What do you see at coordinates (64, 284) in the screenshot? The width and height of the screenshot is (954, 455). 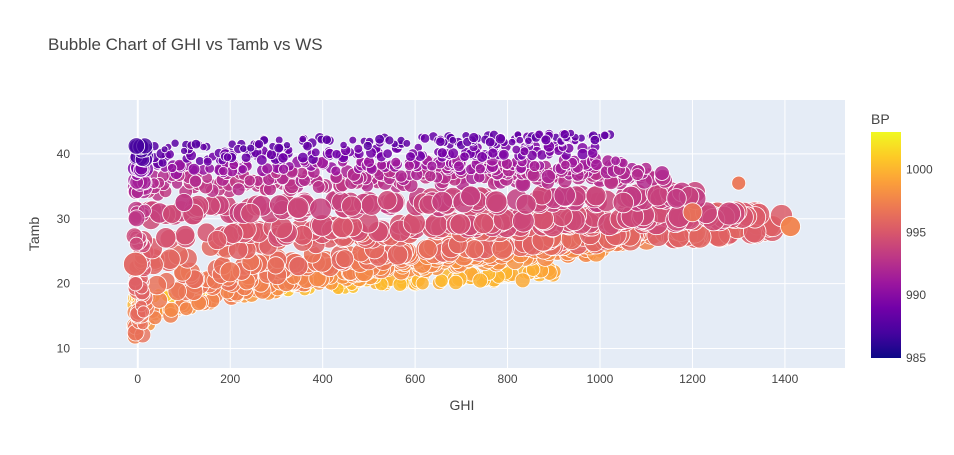 I see `y-tick-label: 20` at bounding box center [64, 284].